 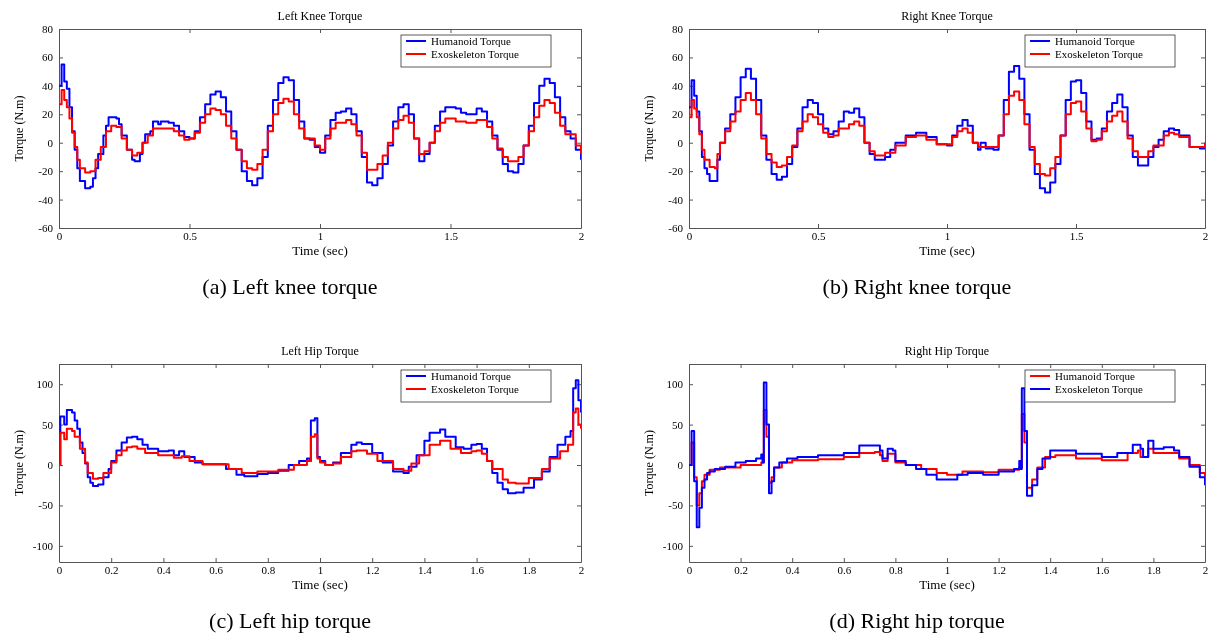 I want to click on text: (d) Right hip torque, so click(x=917, y=620).